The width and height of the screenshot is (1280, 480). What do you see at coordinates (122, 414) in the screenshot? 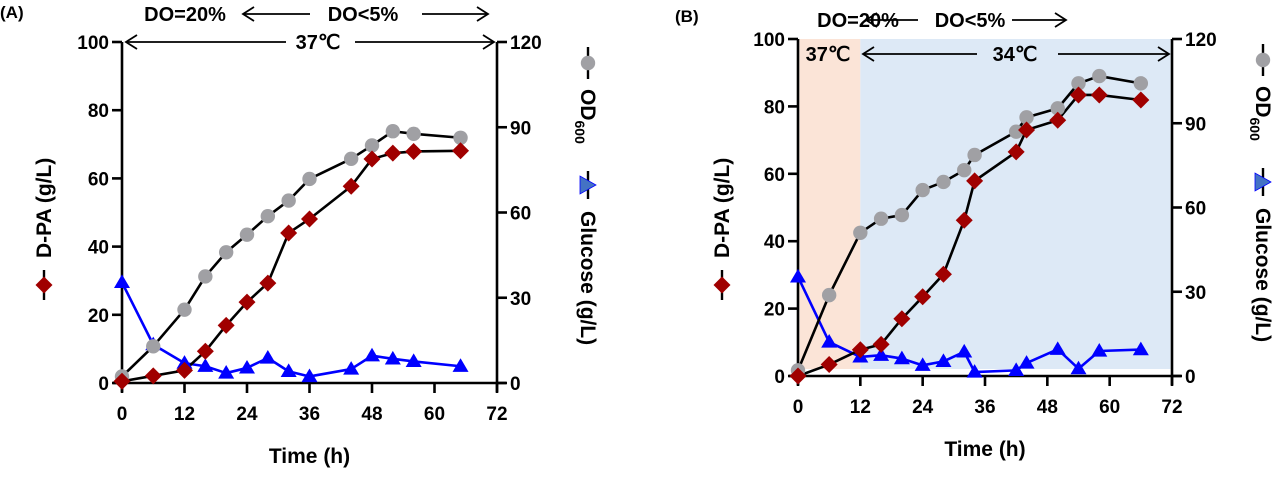
I see `x-tick-label: 0` at bounding box center [122, 414].